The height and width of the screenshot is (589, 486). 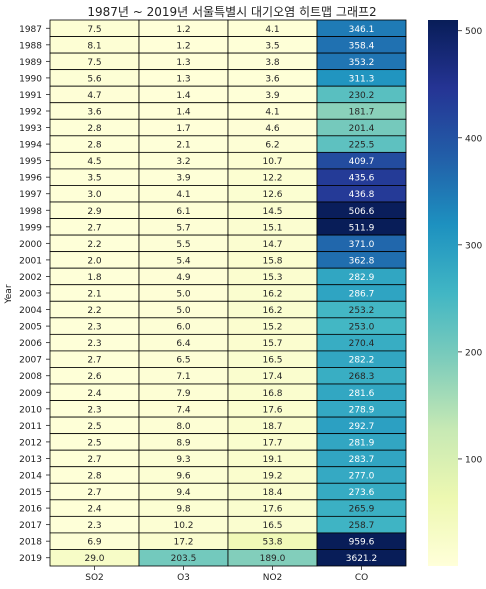 What do you see at coordinates (272, 96) in the screenshot?
I see `cell-value-label: 3.9` at bounding box center [272, 96].